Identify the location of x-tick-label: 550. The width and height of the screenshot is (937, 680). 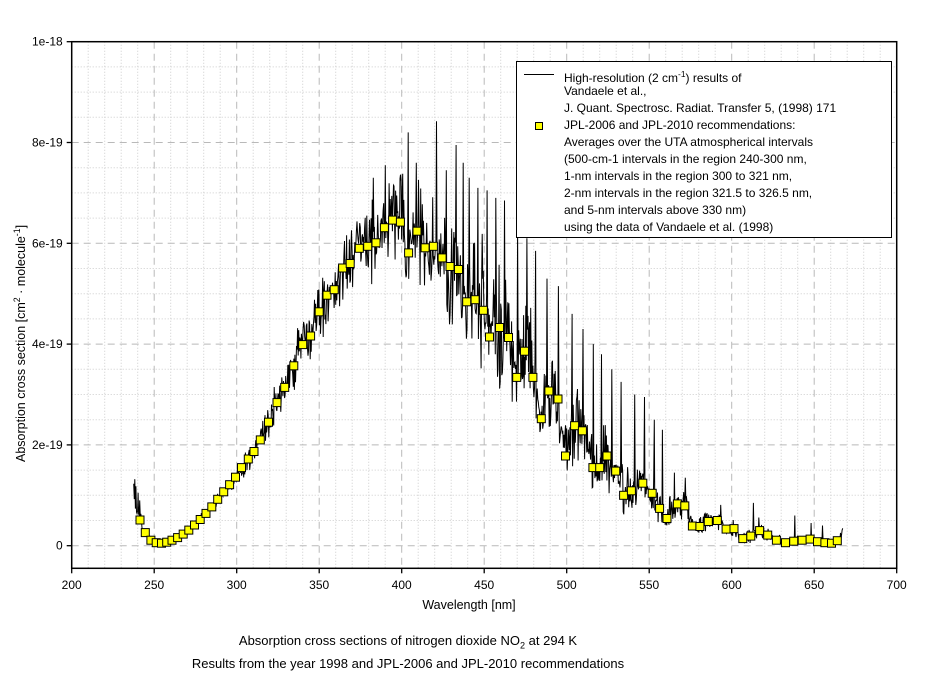
(649, 585).